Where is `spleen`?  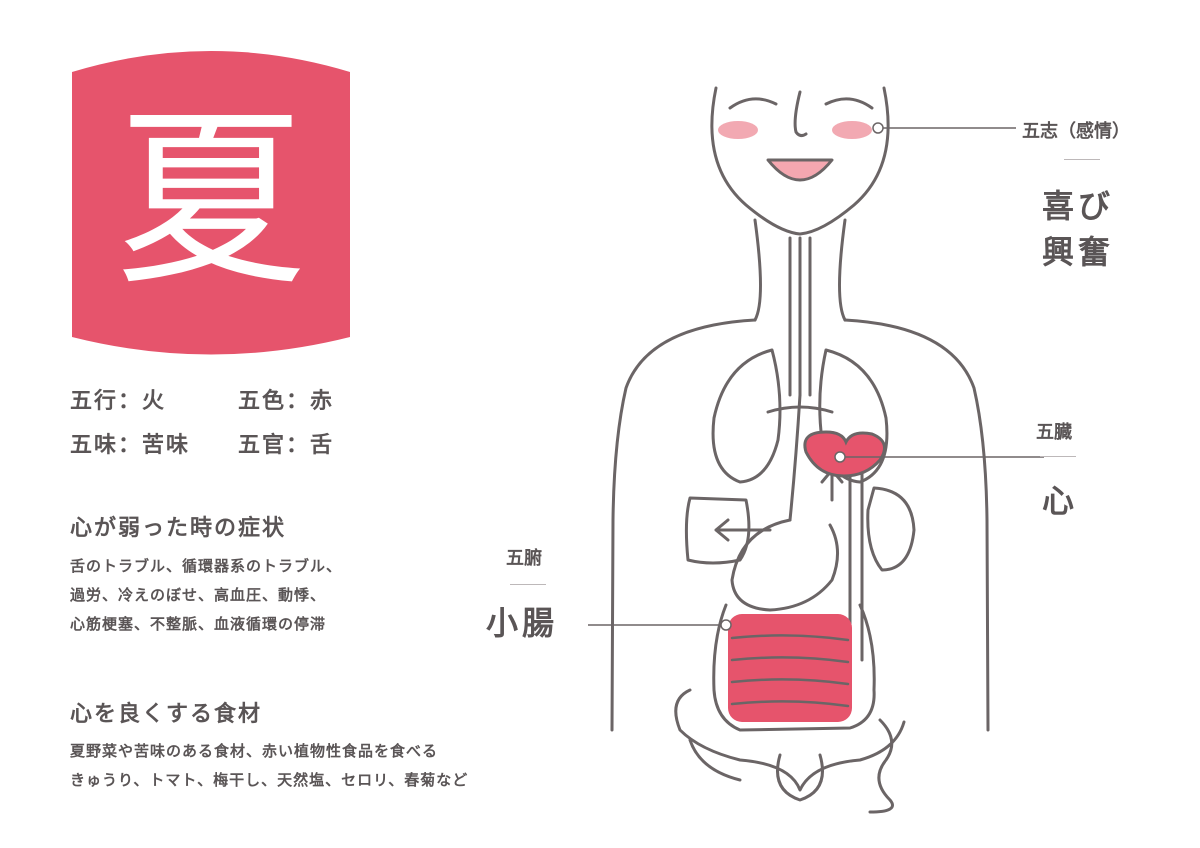
spleen is located at coordinates (891, 529).